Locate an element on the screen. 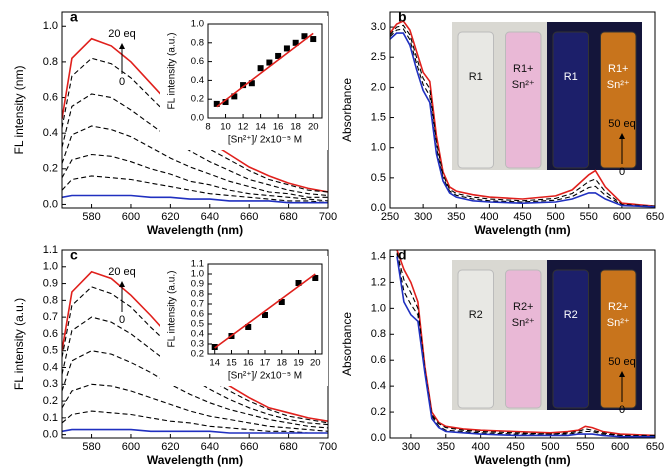  y-tick-label: 0.5 is located at coordinates (50, 351).